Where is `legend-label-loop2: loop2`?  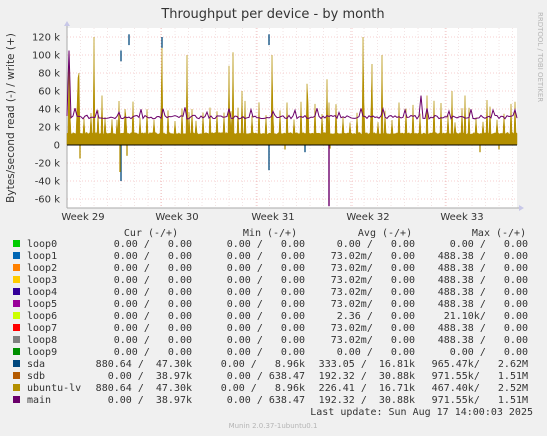 legend-label-loop2: loop2 is located at coordinates (42, 268).